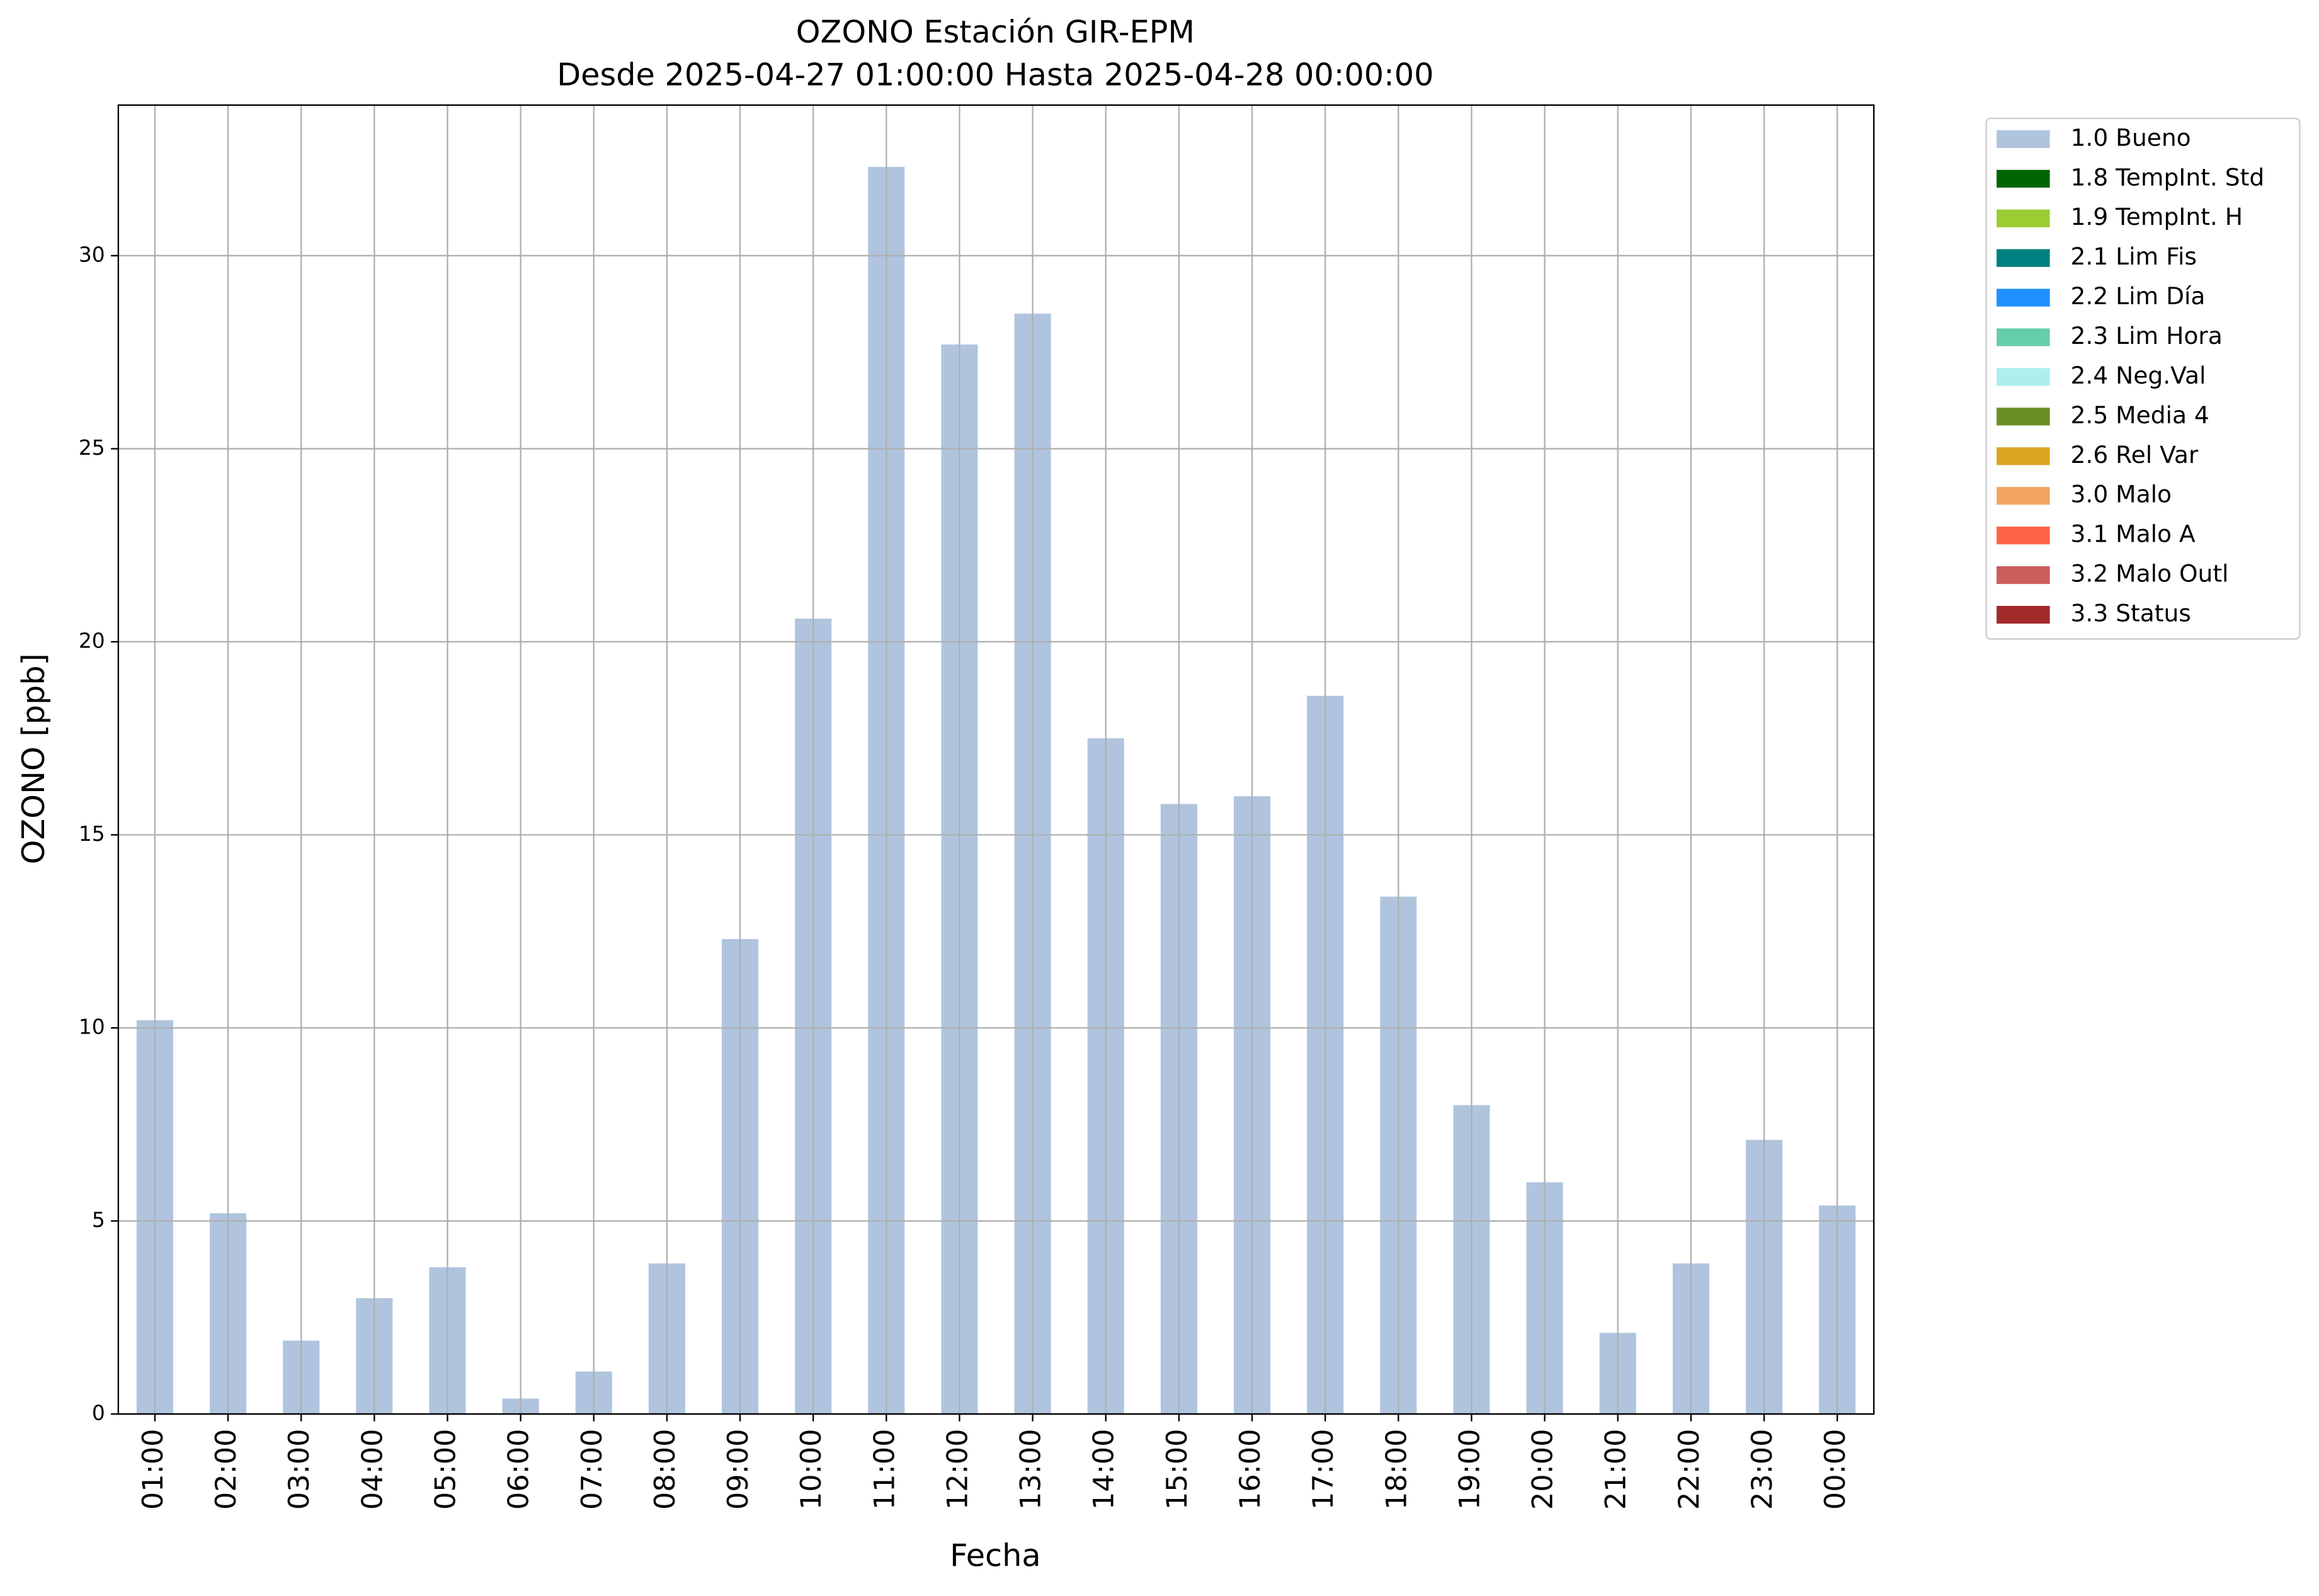 This screenshot has width=2319, height=1596. What do you see at coordinates (1689, 1469) in the screenshot?
I see `x-tick-label: 22:00` at bounding box center [1689, 1469].